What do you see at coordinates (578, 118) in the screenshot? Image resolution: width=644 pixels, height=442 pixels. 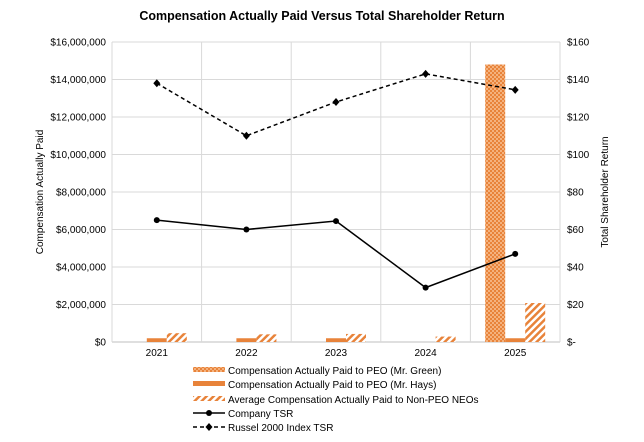 I see `y-right-tick-label: $120` at bounding box center [578, 118].